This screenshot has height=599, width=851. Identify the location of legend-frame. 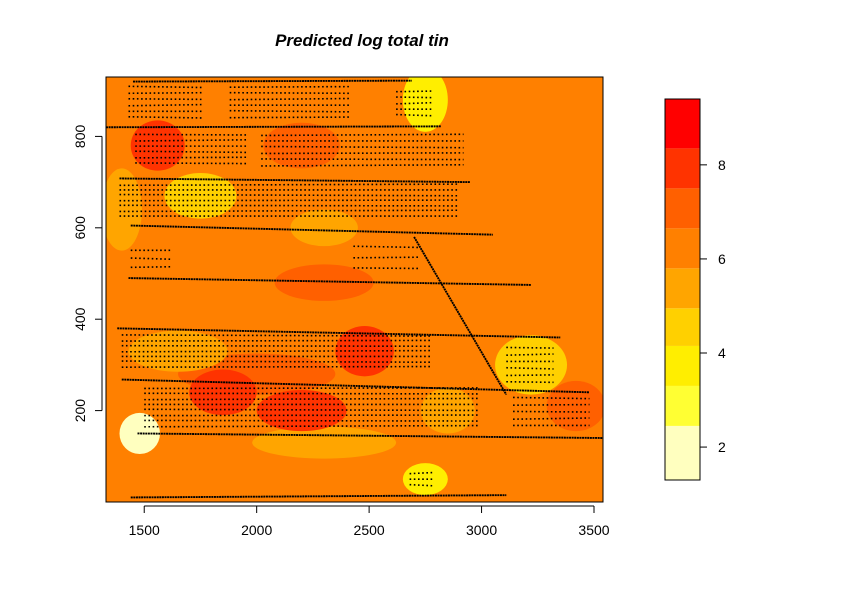
(682, 289).